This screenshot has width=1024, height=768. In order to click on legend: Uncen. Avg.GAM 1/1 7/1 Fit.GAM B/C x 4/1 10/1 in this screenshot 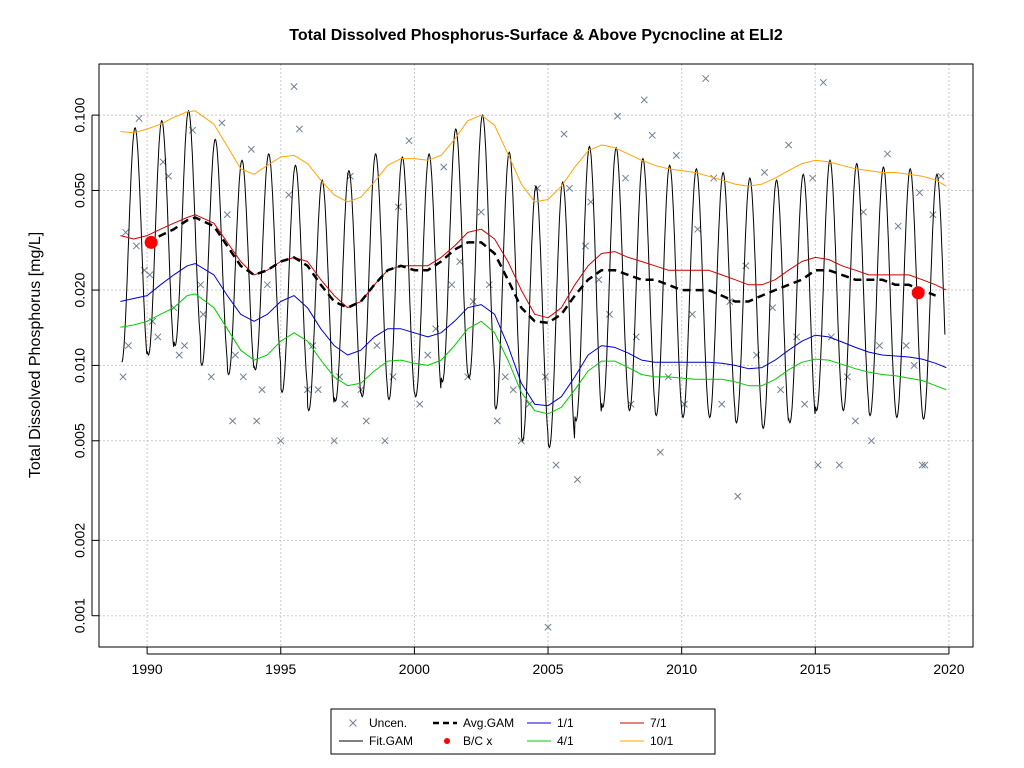, I will do `click(523, 731)`.